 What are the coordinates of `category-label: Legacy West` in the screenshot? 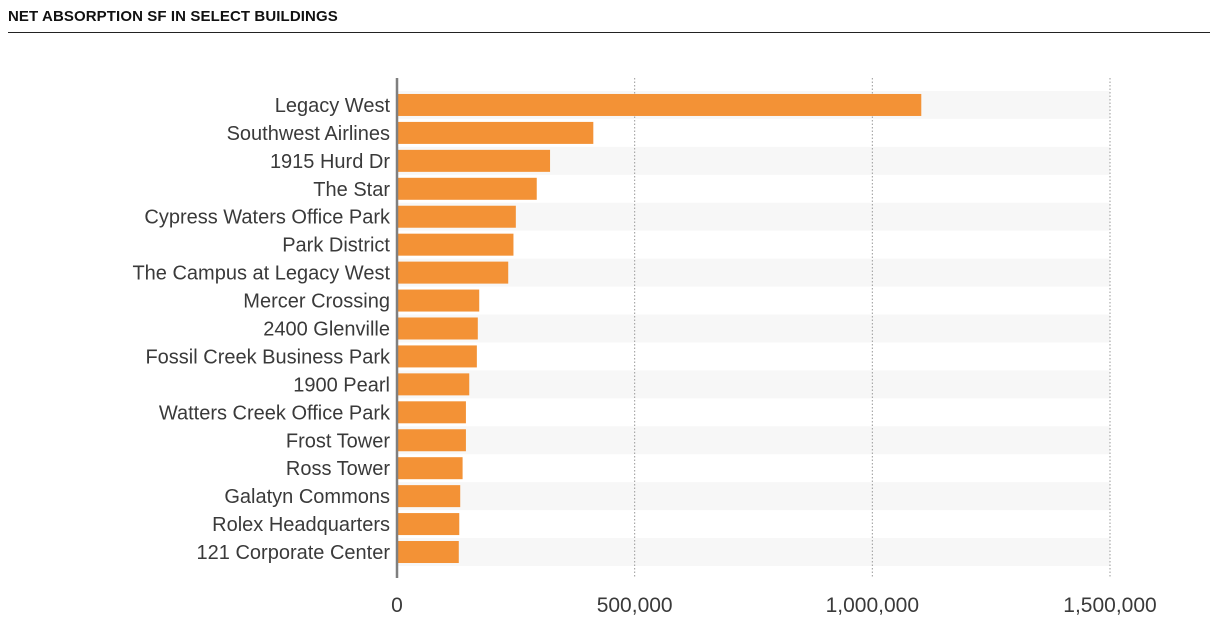 It's located at (333, 106).